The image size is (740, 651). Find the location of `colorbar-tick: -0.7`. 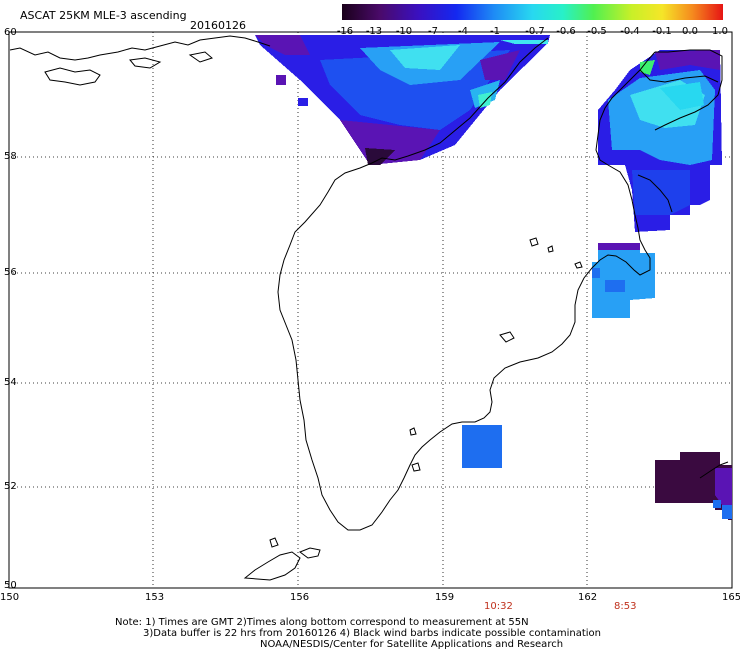

colorbar-tick: -0.7 is located at coordinates (535, 31).